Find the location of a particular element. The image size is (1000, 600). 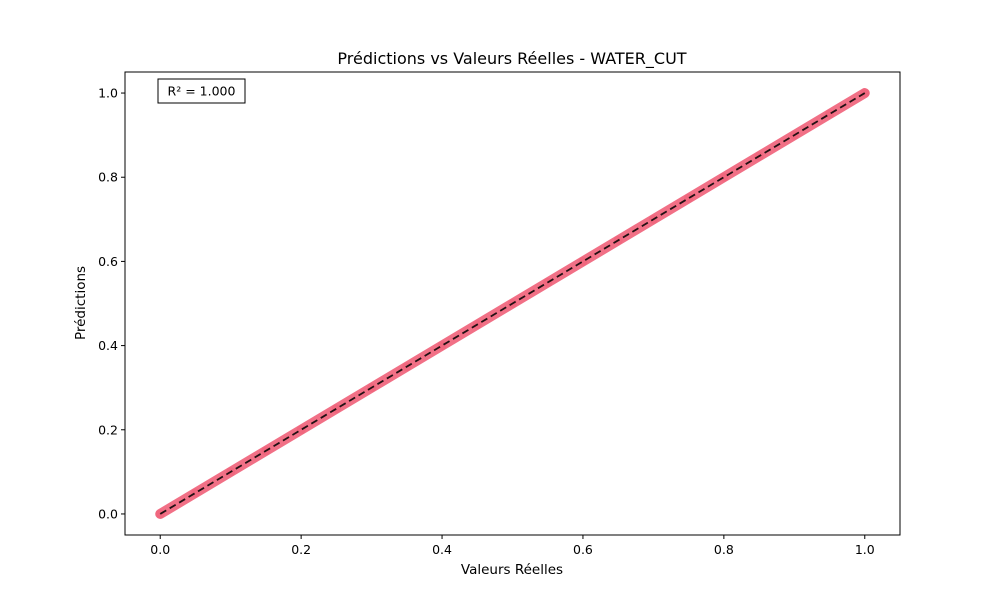

y-tick-label: 0.2 is located at coordinates (108, 429).